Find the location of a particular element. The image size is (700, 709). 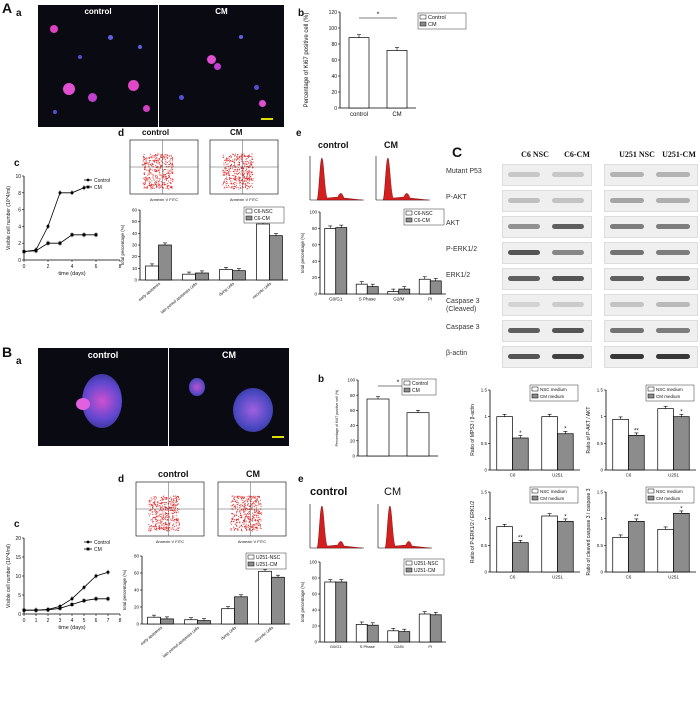

flow-B-control: Annexin V FITC is located at coordinates (170, 512).